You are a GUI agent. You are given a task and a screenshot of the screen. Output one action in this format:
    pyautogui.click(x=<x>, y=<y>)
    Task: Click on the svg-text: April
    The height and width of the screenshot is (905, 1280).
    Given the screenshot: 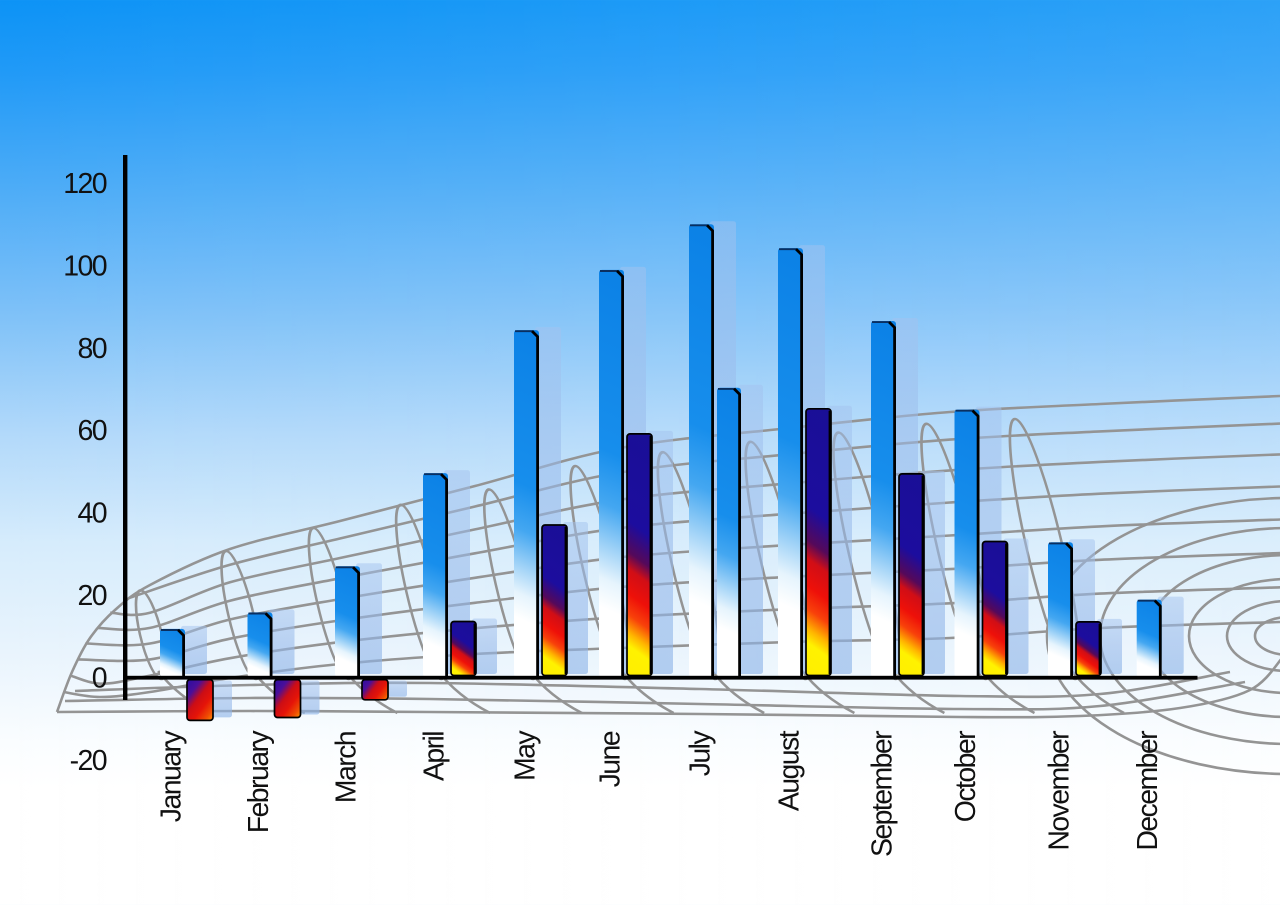 What is the action you would take?
    pyautogui.click(x=435, y=756)
    